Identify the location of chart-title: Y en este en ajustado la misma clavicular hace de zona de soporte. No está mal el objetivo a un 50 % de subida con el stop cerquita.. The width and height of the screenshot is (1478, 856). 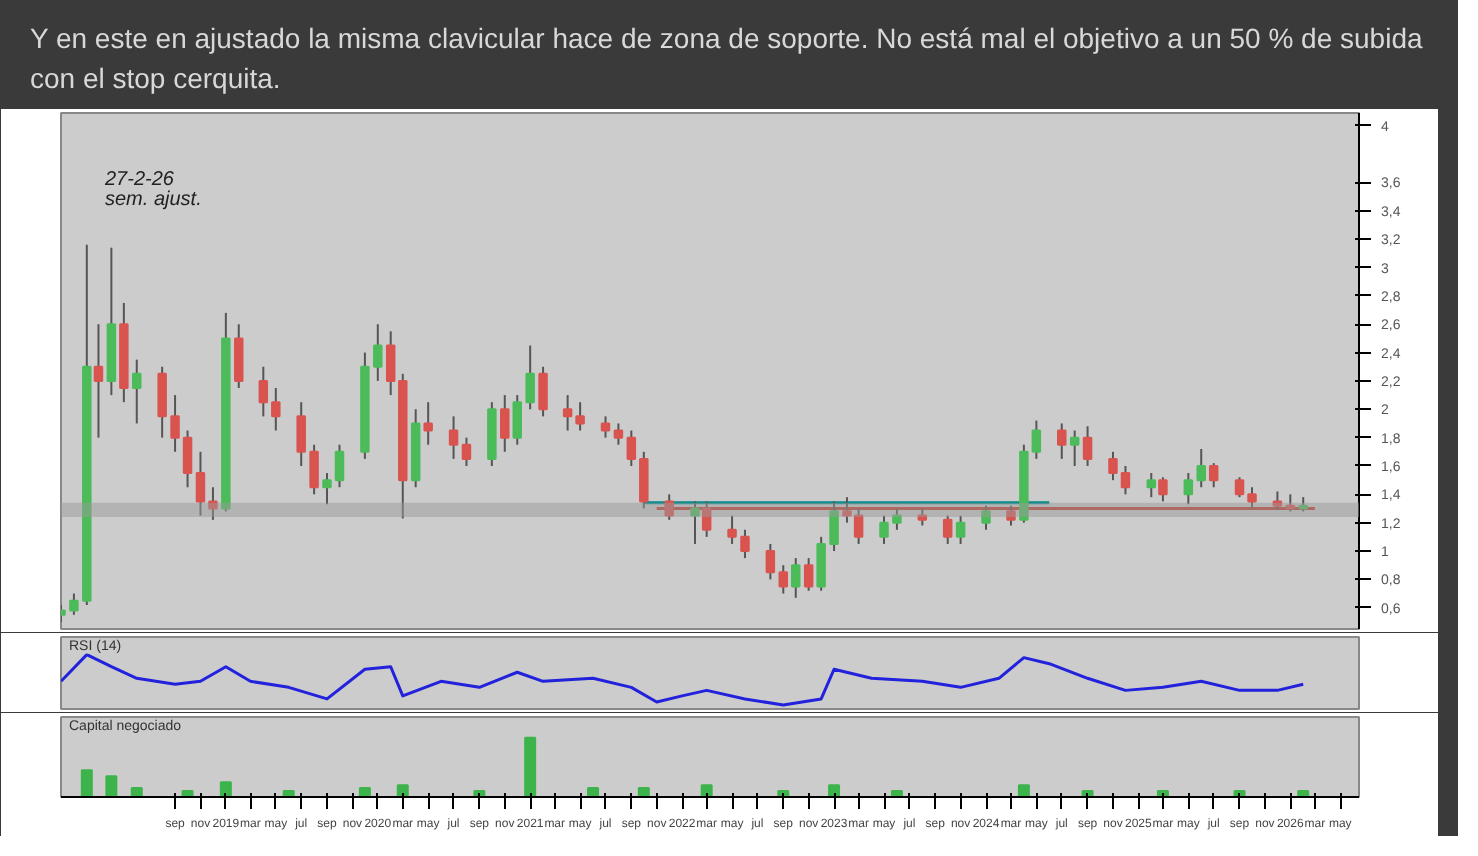
(727, 59).